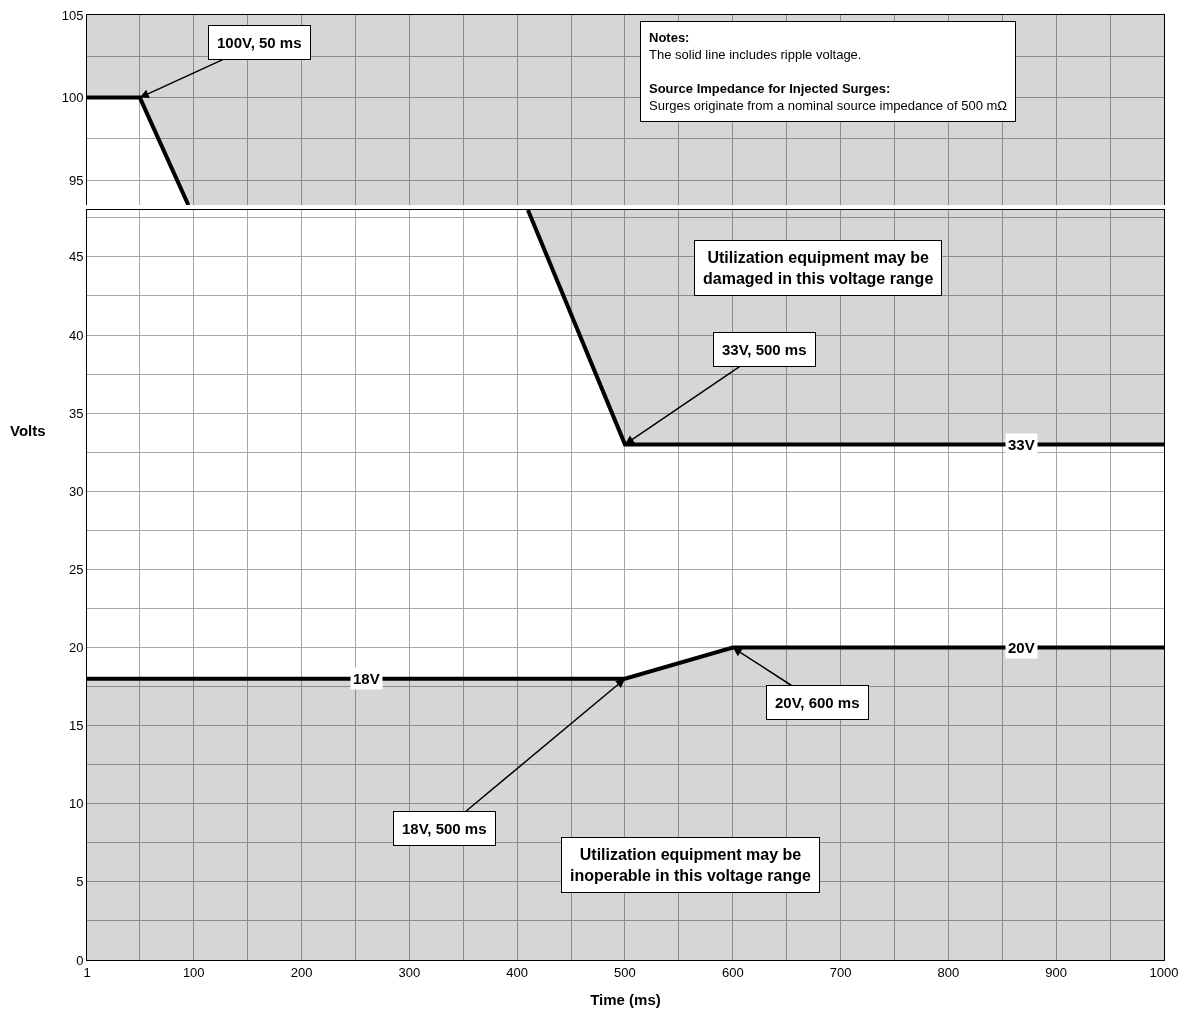 This screenshot has width=1193, height=1030. What do you see at coordinates (76, 569) in the screenshot?
I see `y-tick-label: 25` at bounding box center [76, 569].